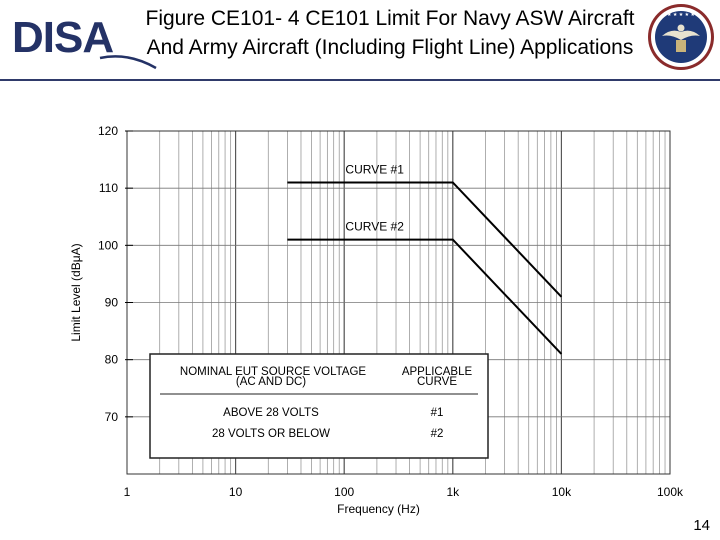 This screenshot has width=720, height=540. I want to click on page-number: 14, so click(701, 525).